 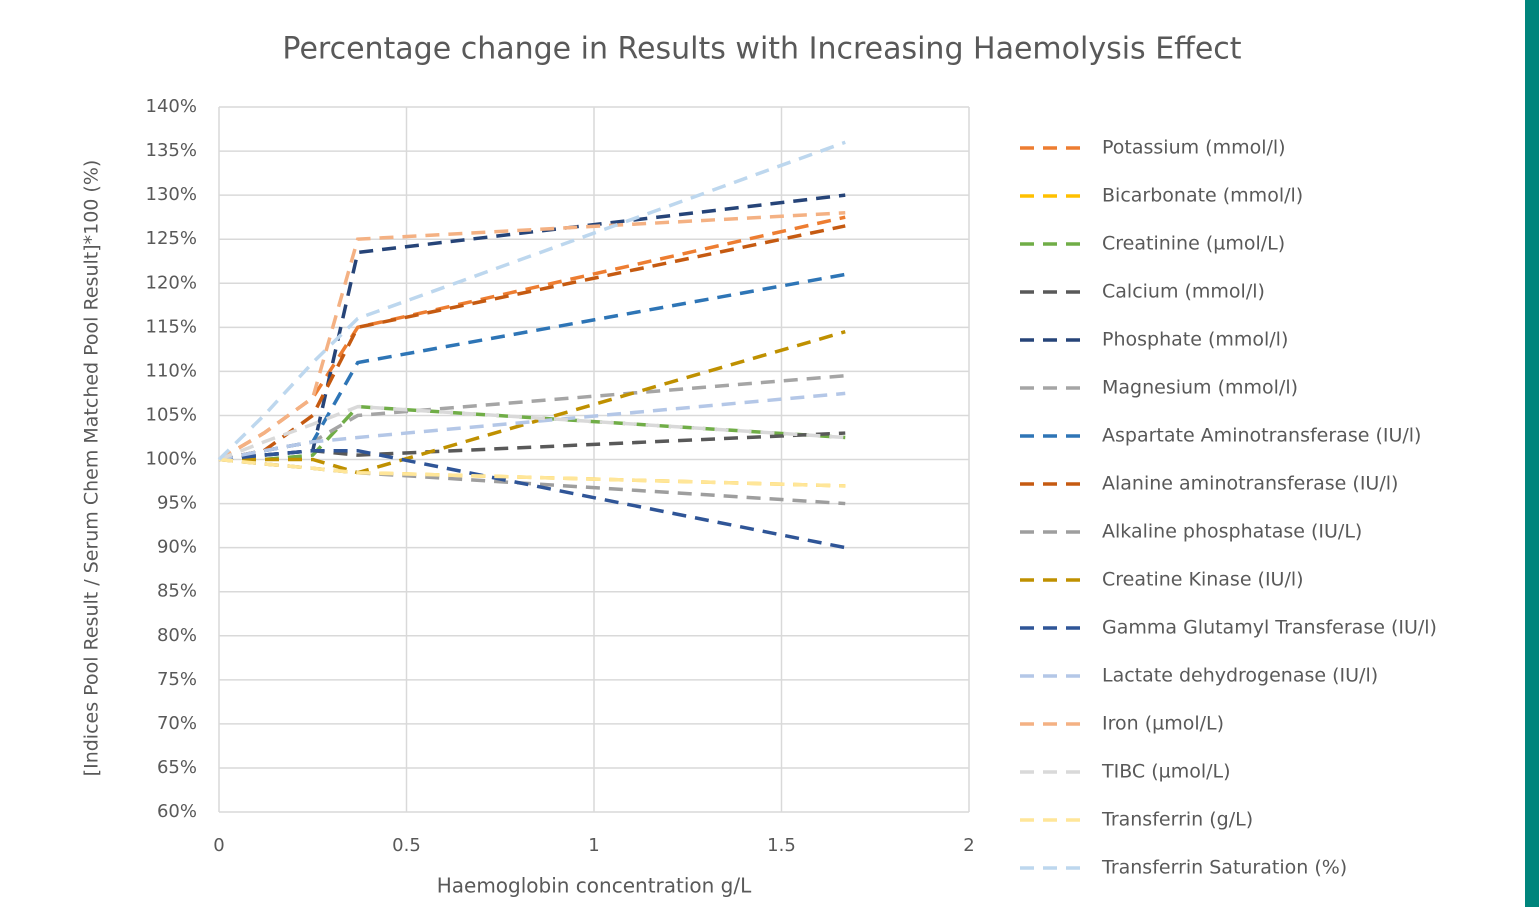 What do you see at coordinates (1163, 724) in the screenshot?
I see `legend-label: Iron (µmol/L)` at bounding box center [1163, 724].